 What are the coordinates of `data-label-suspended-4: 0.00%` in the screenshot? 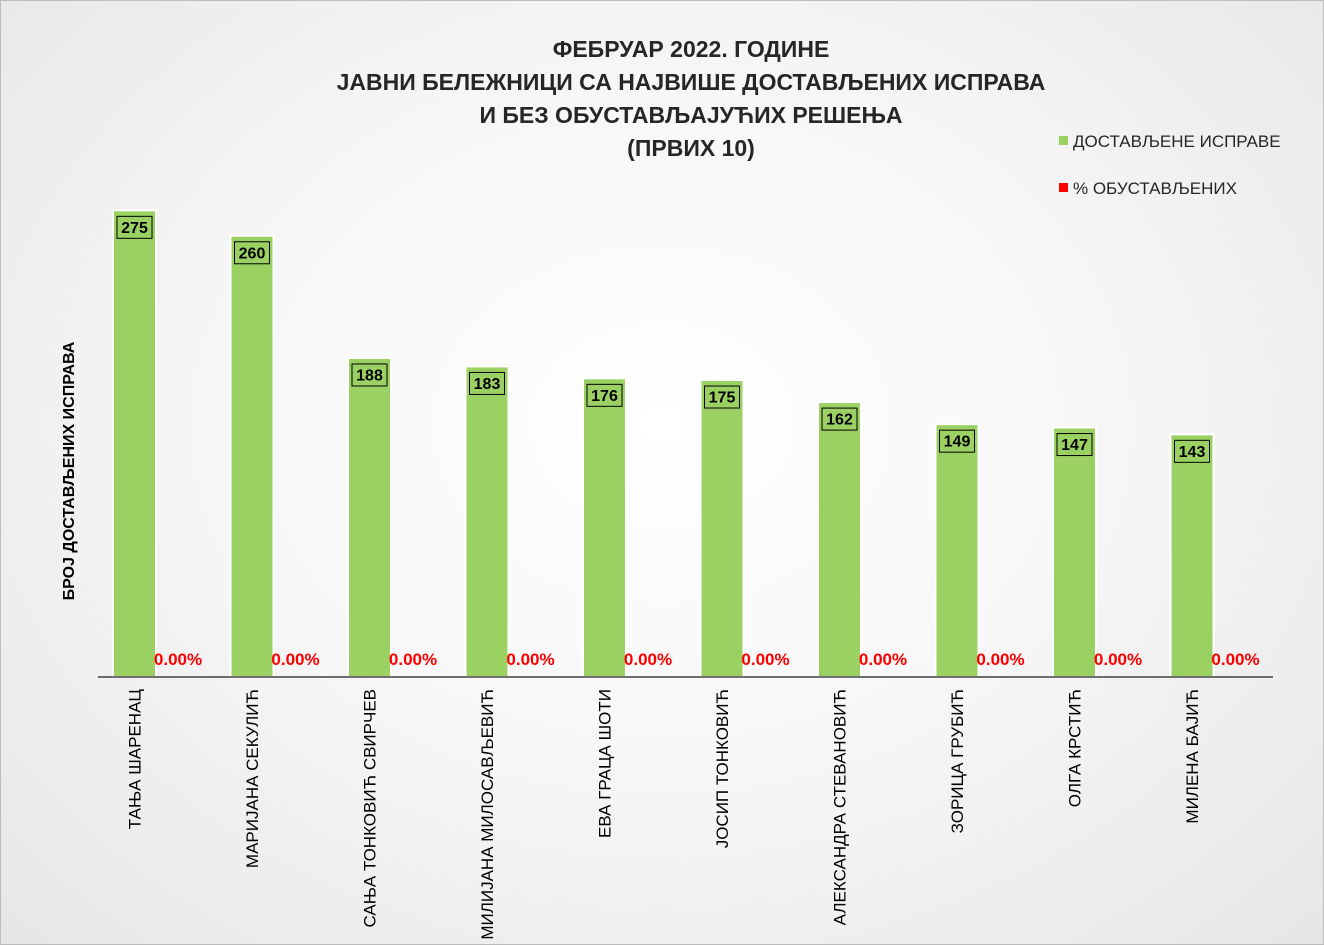 It's located at (530, 659).